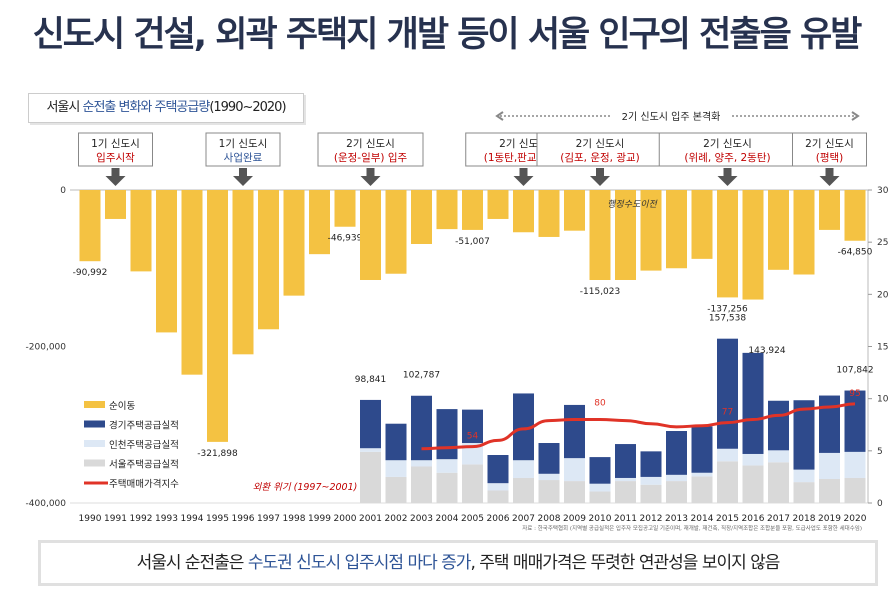  I want to click on supply-total-label: 107,842, so click(854, 371).